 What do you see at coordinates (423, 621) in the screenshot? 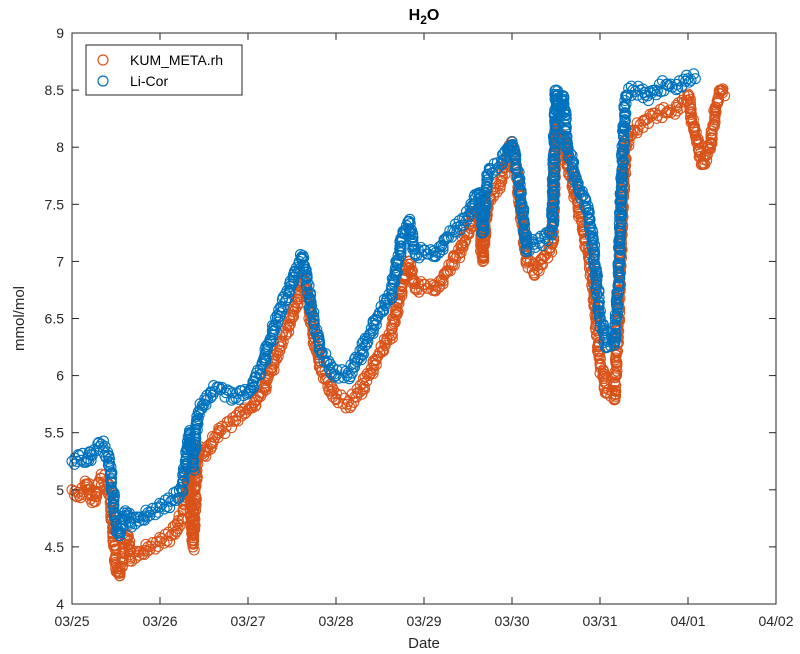
I see `x-tick-label: 03/29` at bounding box center [423, 621].